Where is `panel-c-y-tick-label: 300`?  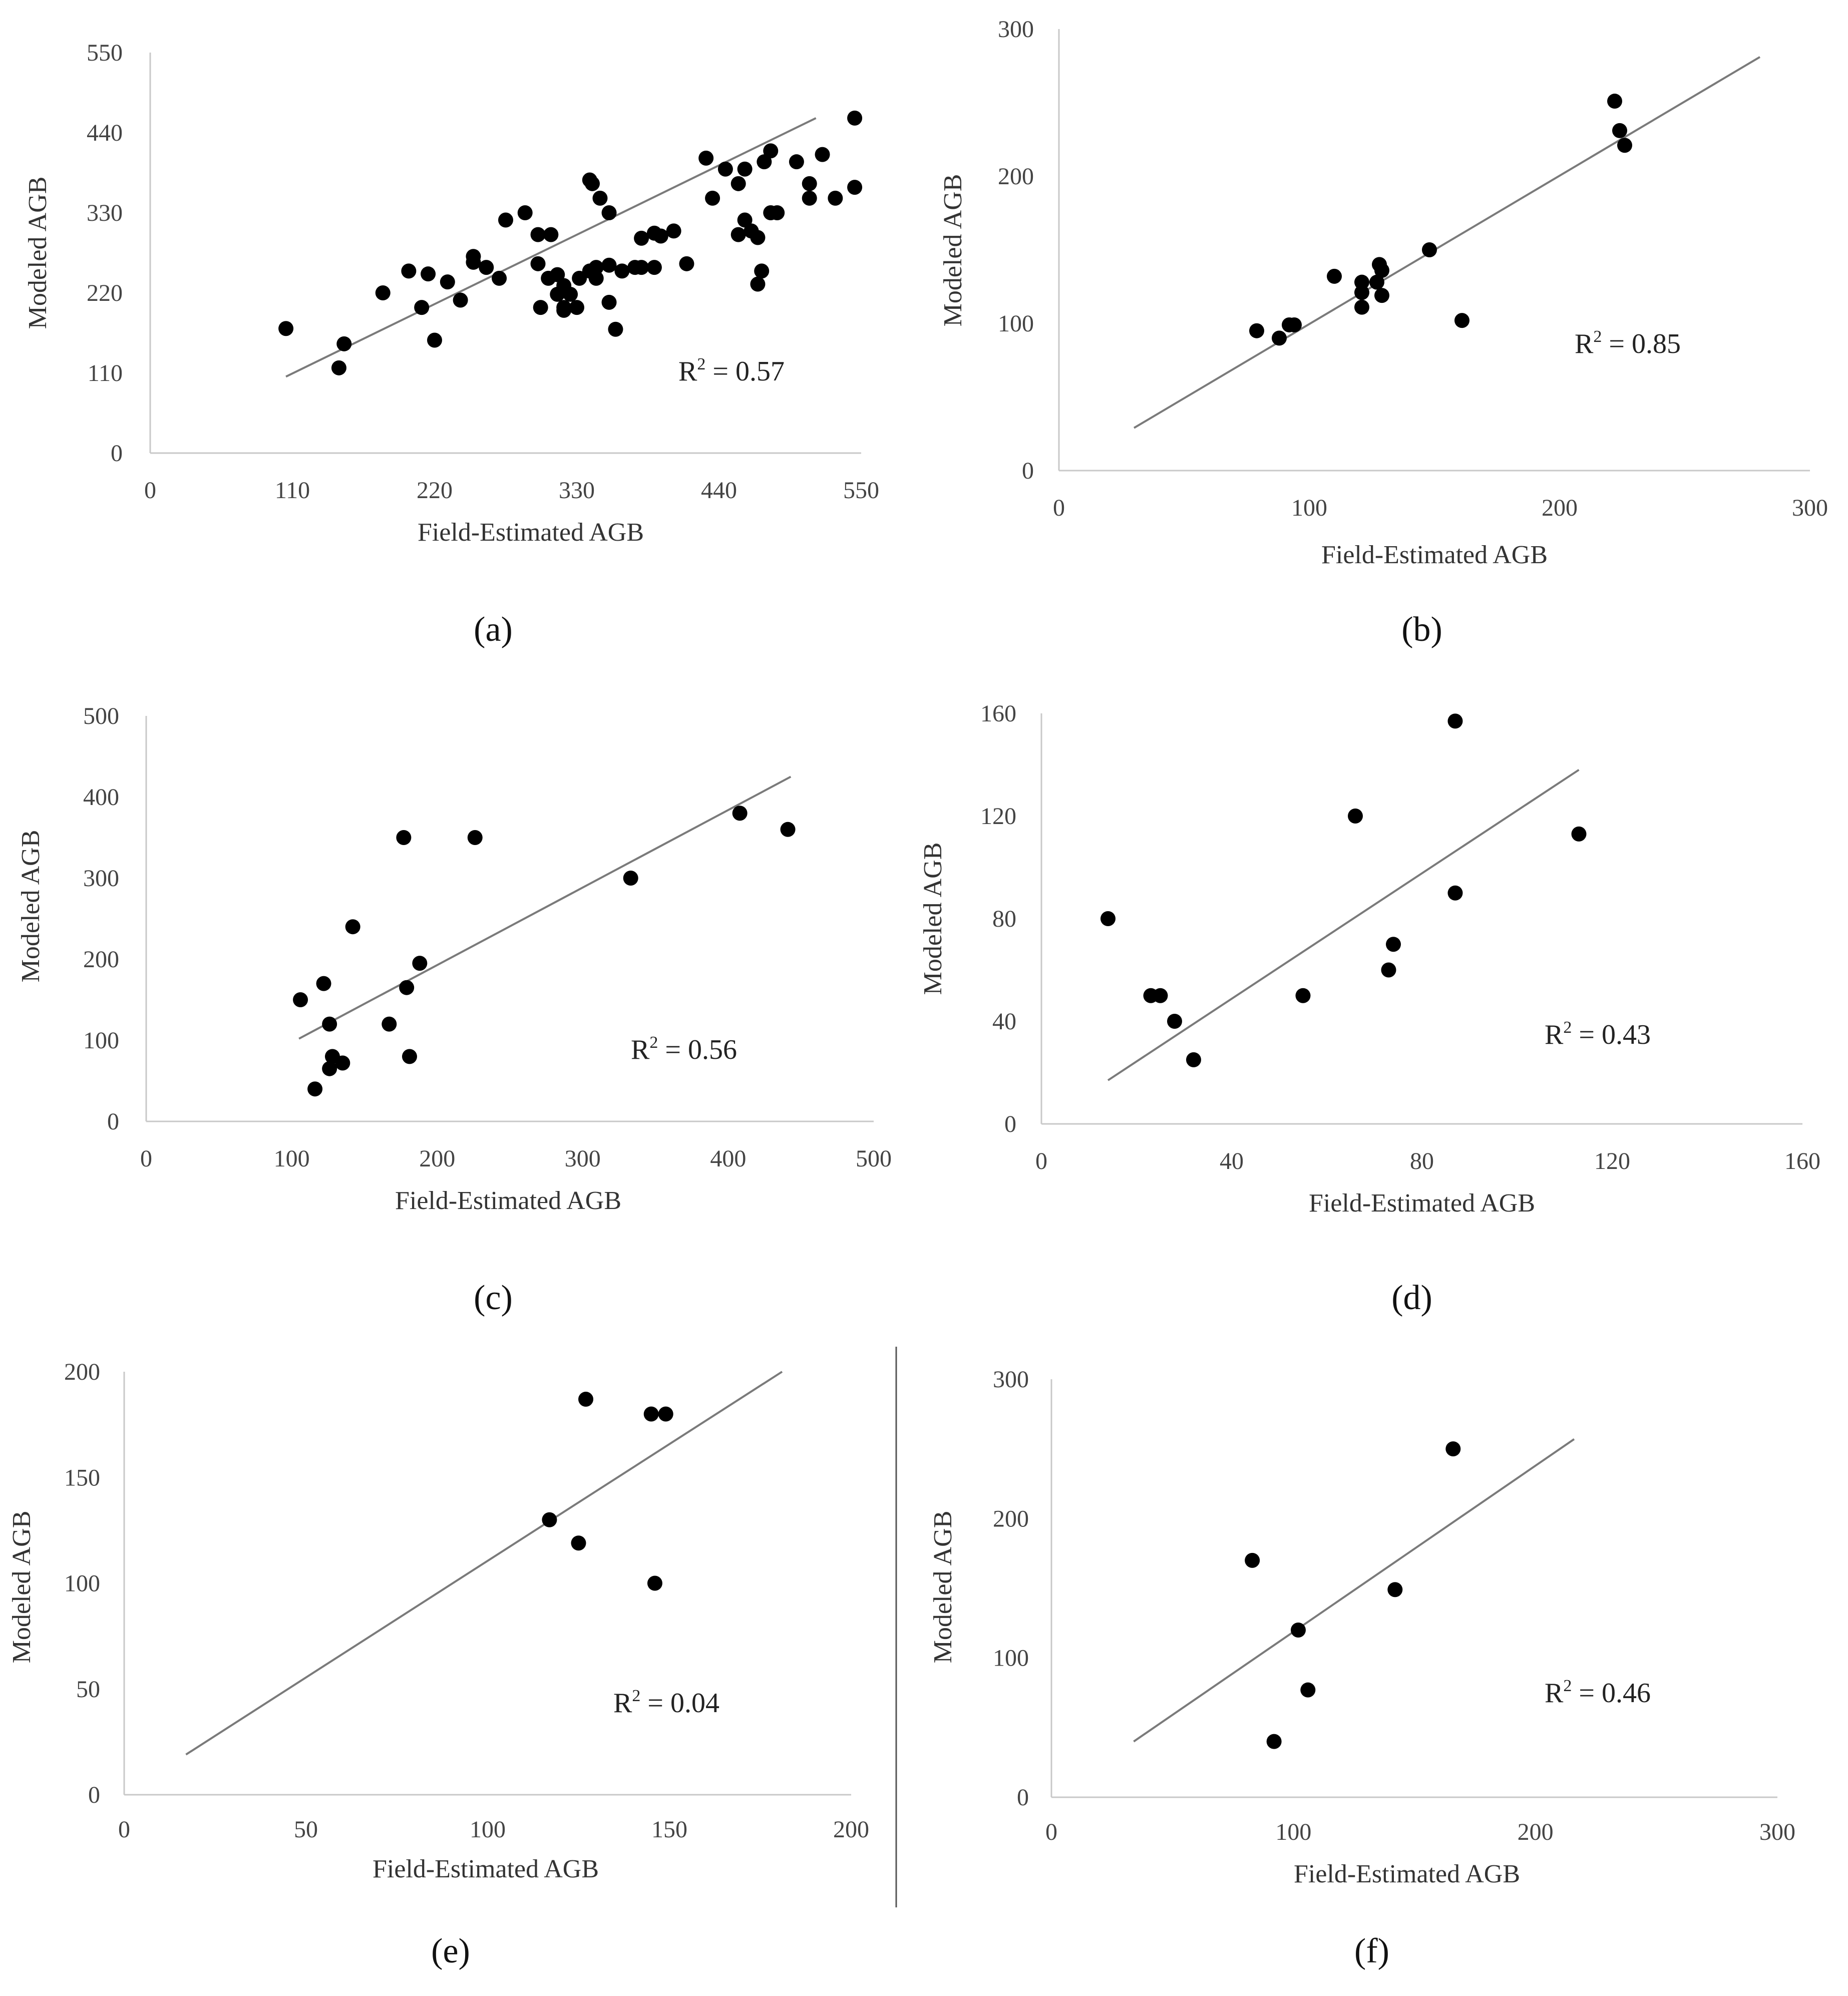 panel-c-y-tick-label: 300 is located at coordinates (101, 878).